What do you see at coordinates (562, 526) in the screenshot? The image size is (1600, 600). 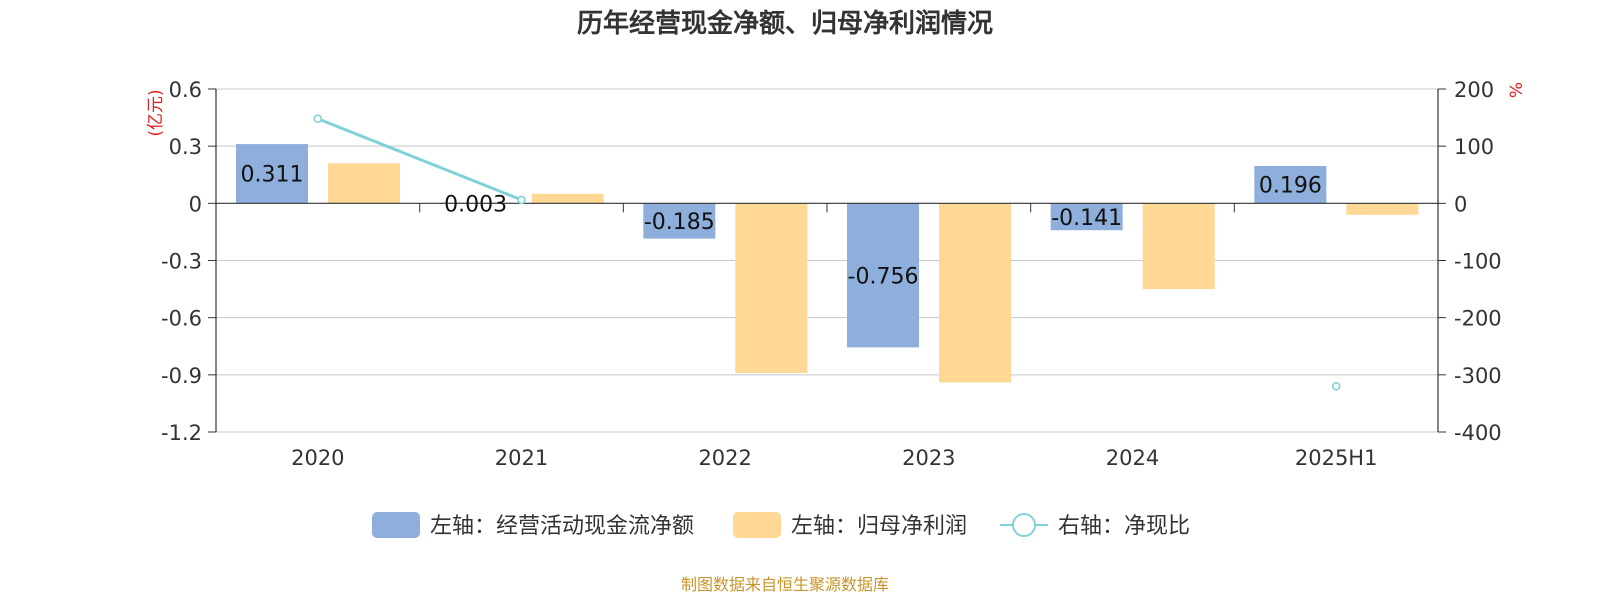 I see `legend-label: 左轴：经营活动现金流净额` at bounding box center [562, 526].